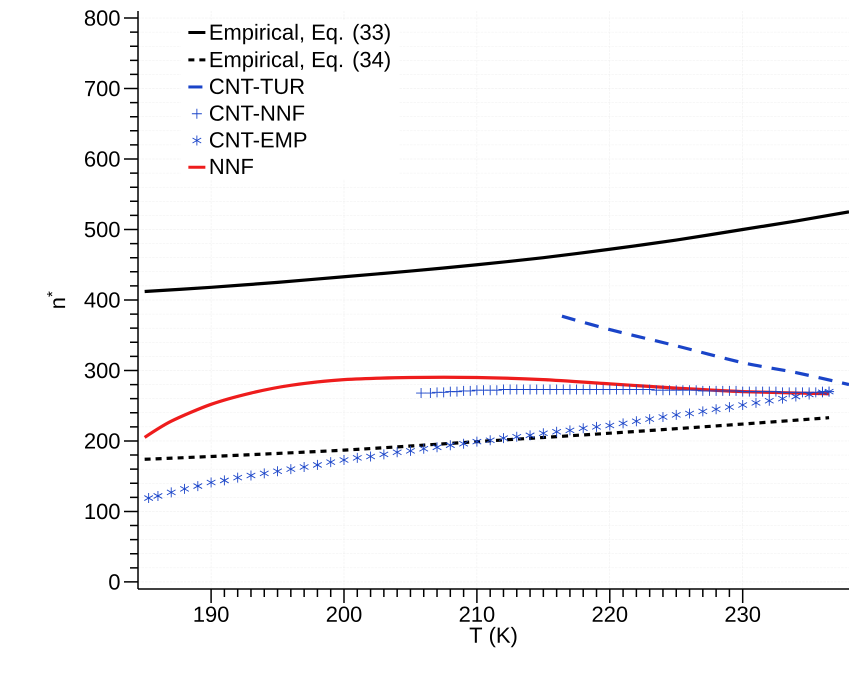  What do you see at coordinates (56, 299) in the screenshot?
I see `y-axis-title: n$^{*}$` at bounding box center [56, 299].